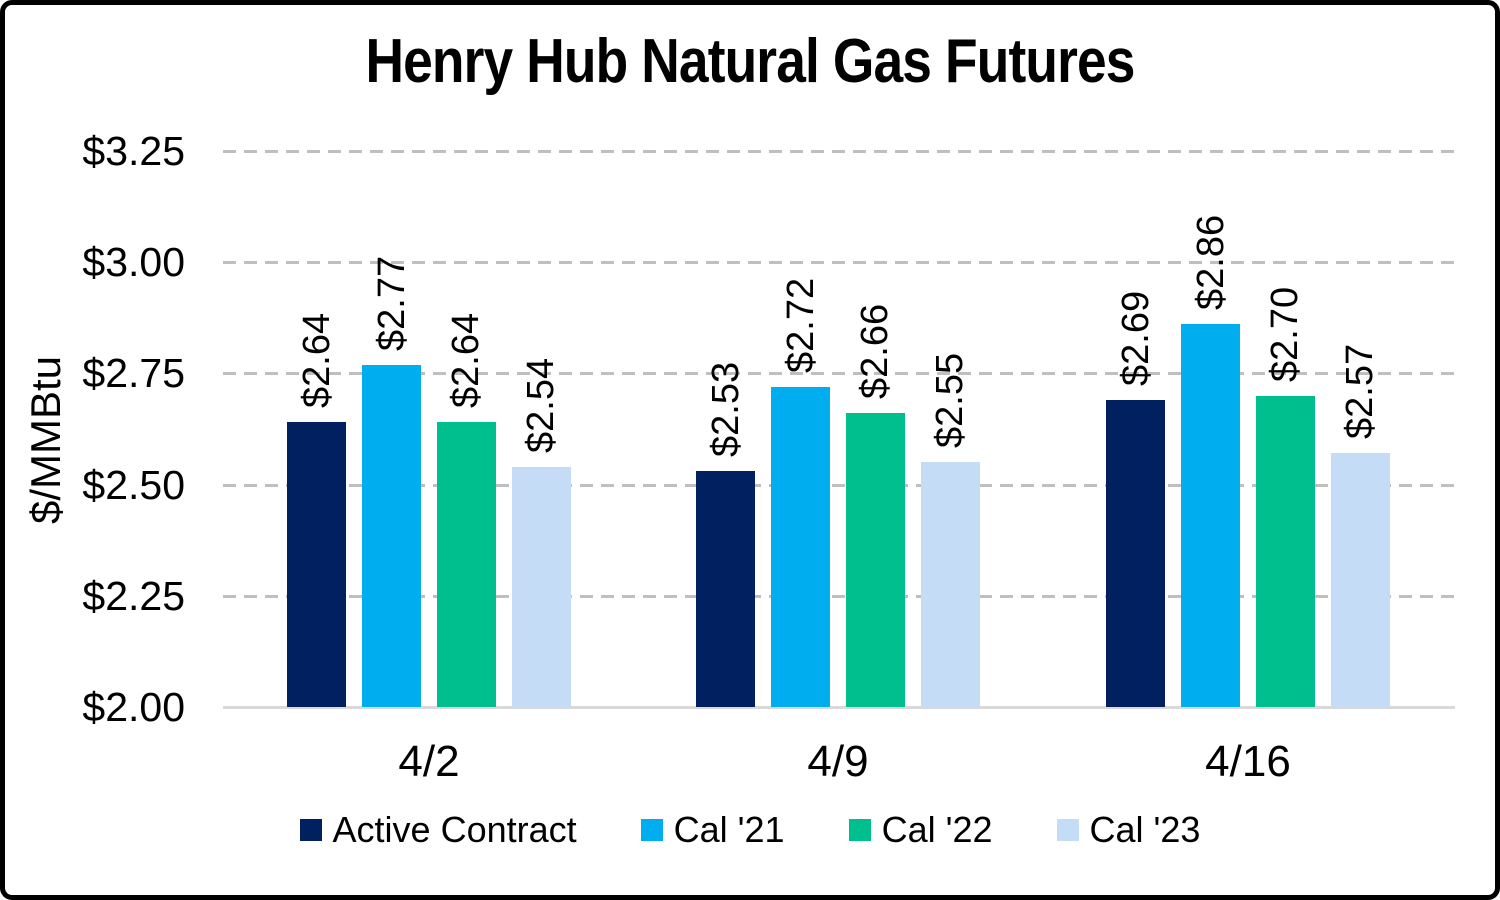  I want to click on x-tick-label-4-9: 4/9, so click(838, 761).